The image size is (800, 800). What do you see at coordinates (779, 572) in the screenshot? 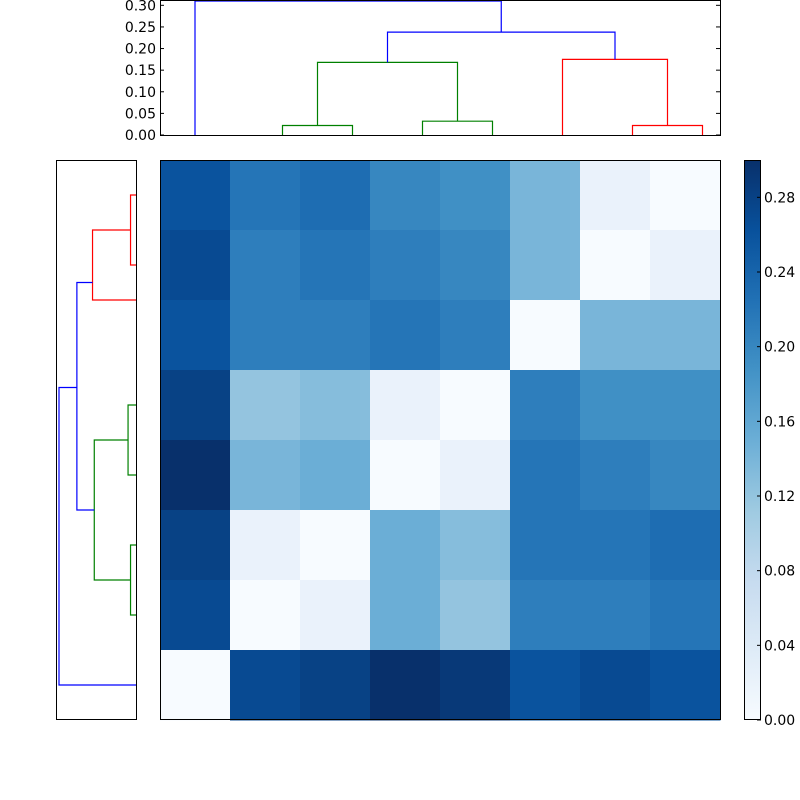
I see `colorbar-tick-label: 0.08` at bounding box center [779, 572].